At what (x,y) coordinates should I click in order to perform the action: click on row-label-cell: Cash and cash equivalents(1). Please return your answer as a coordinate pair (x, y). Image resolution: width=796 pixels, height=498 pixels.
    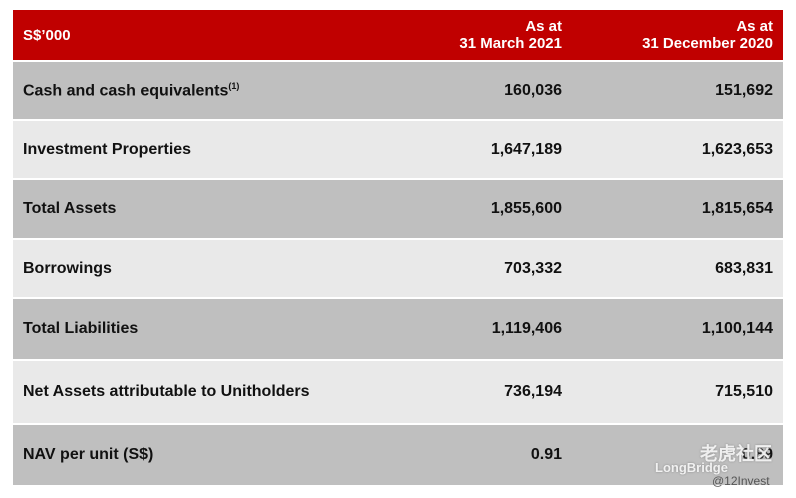
    Looking at the image, I should click on (162, 90).